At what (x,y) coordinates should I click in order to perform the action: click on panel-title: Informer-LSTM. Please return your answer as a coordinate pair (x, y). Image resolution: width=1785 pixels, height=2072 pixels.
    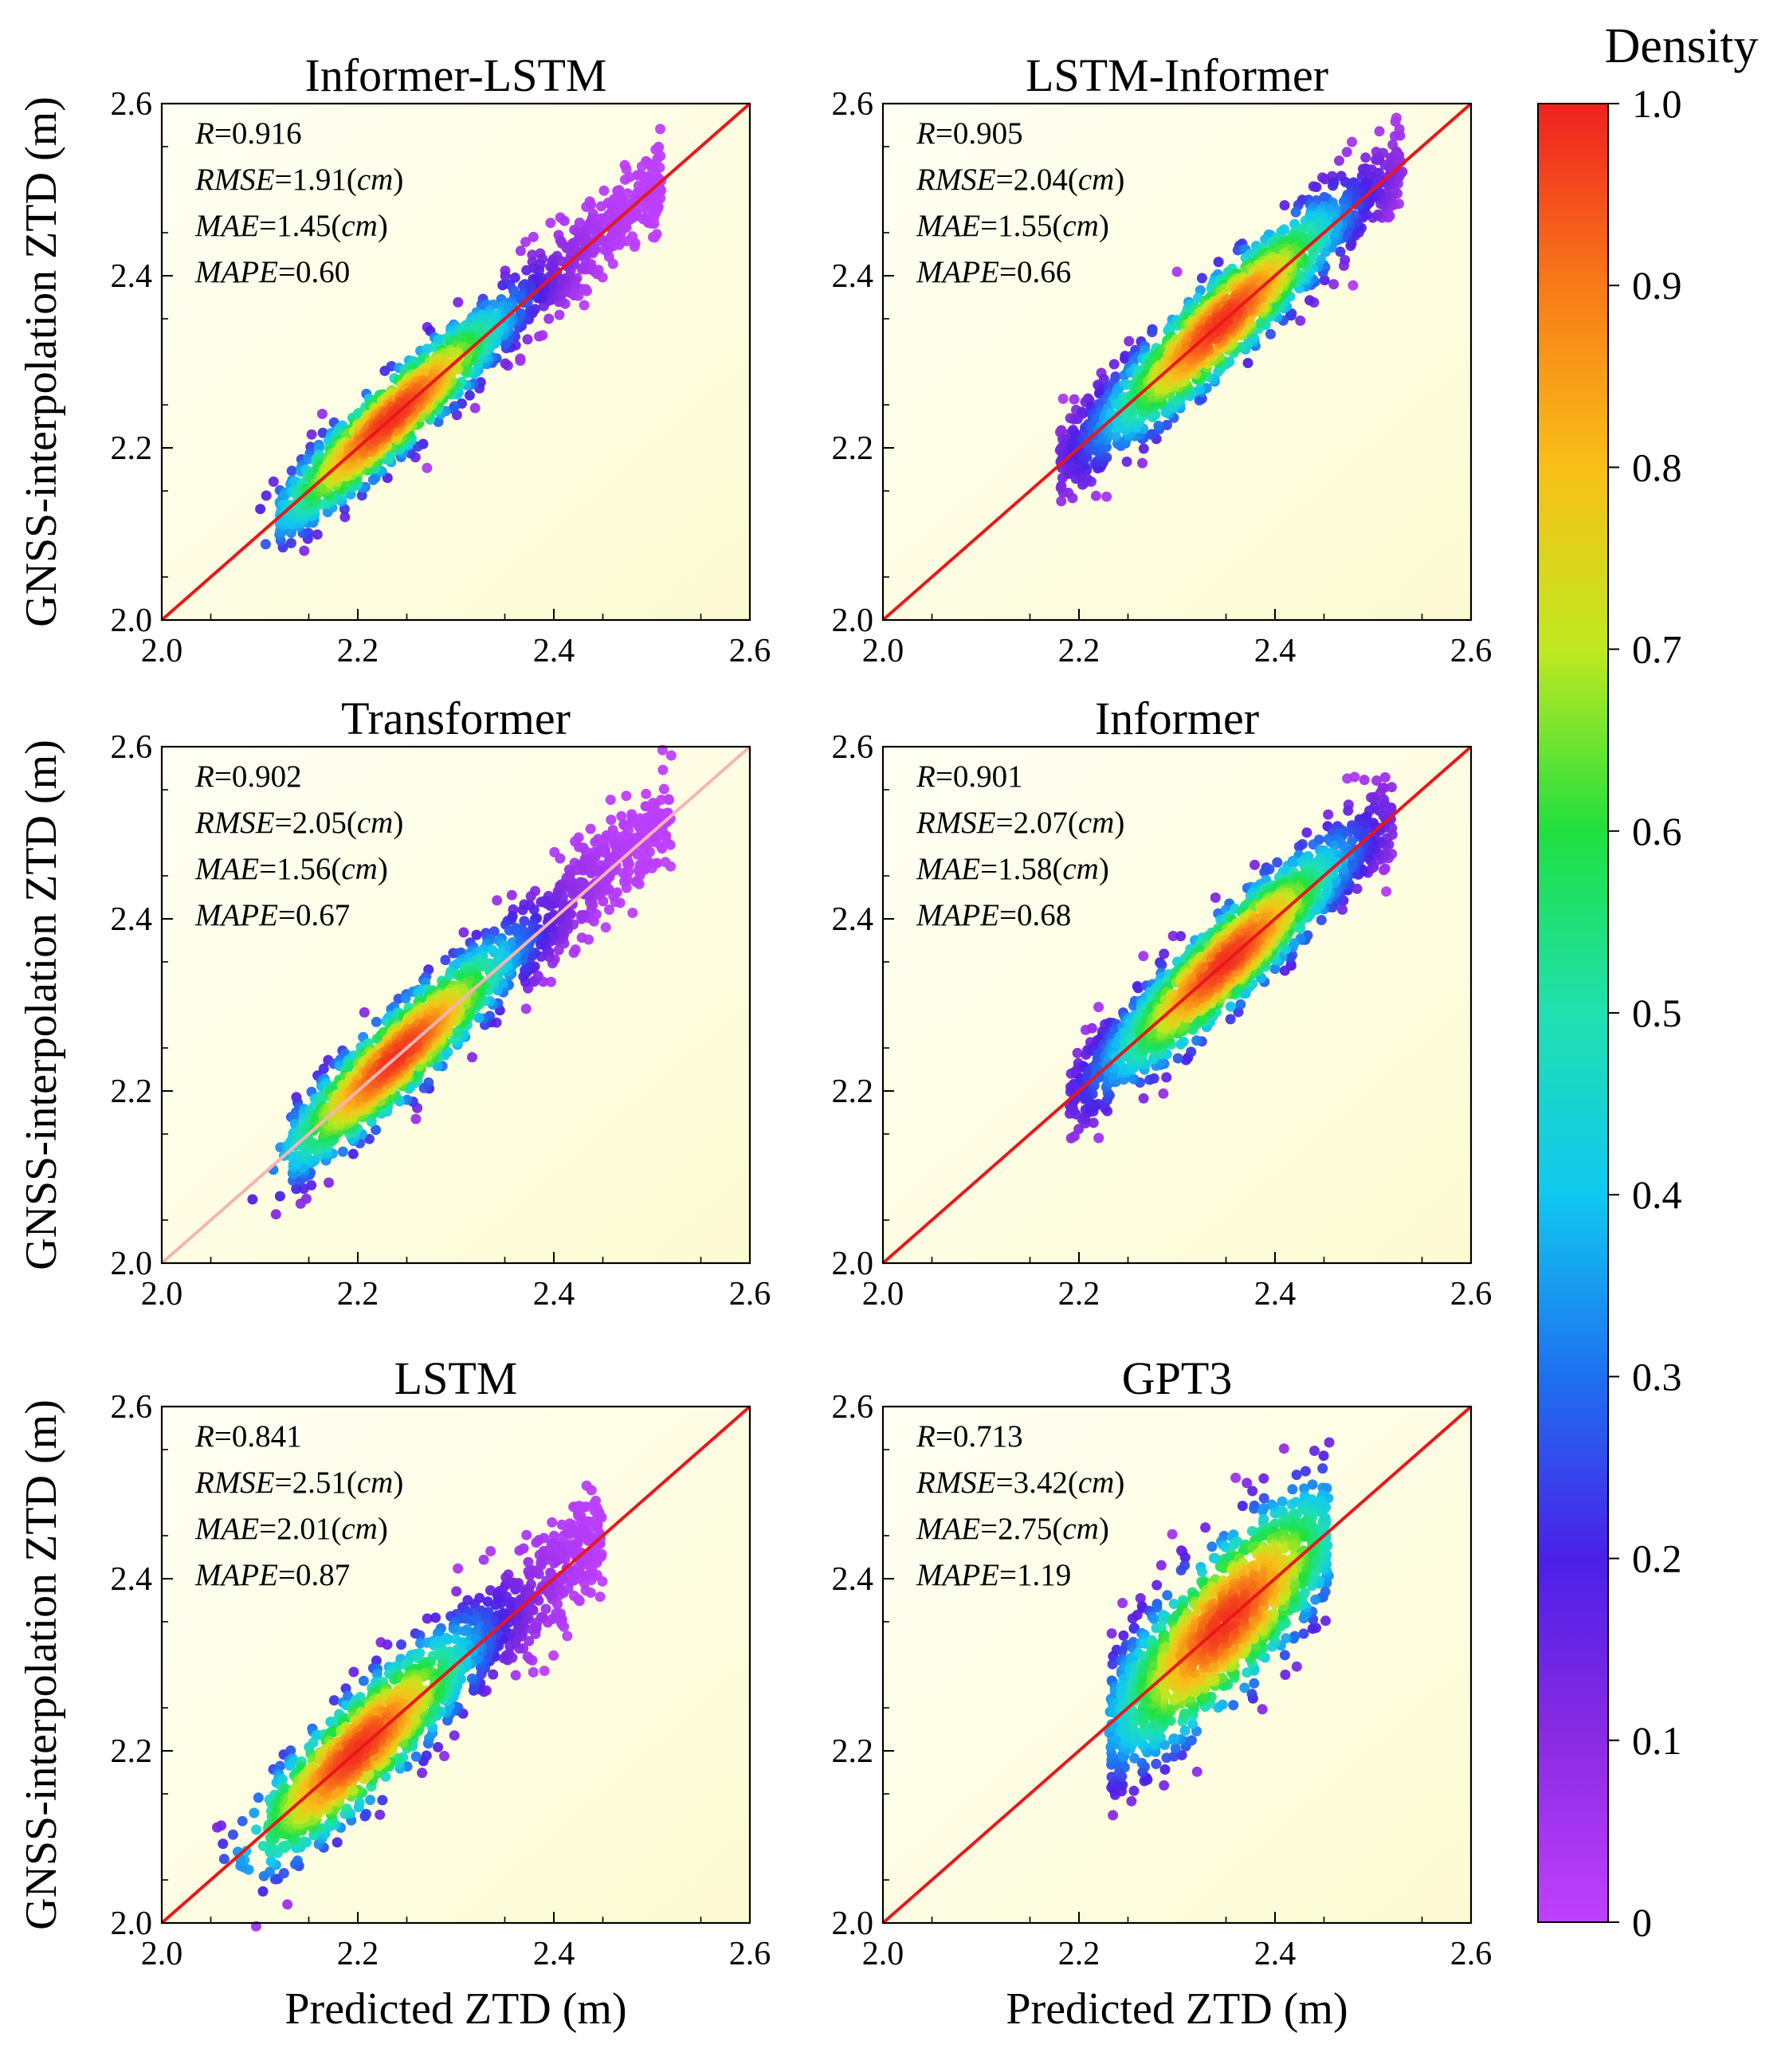
    Looking at the image, I should click on (456, 75).